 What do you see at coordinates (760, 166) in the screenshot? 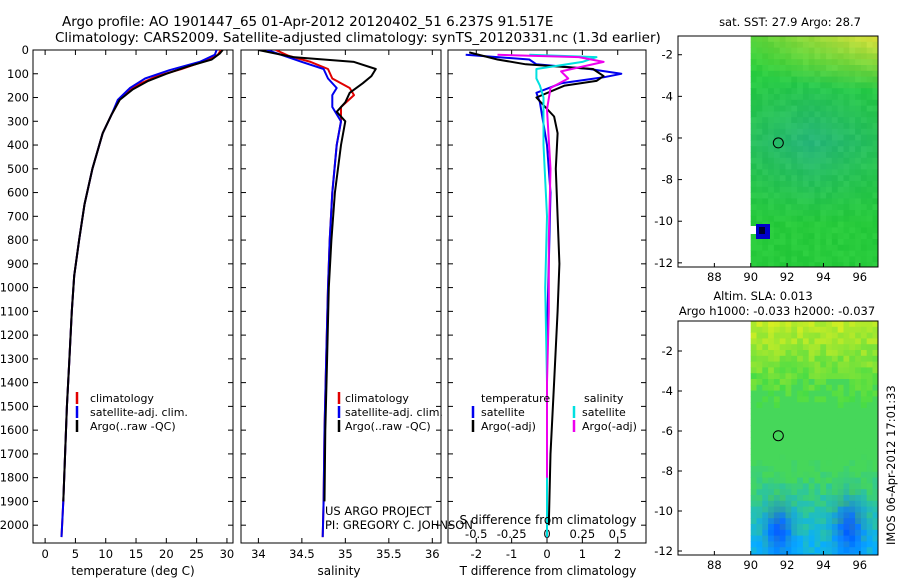
I see `sst-map-axes: 88 90 92 94 96-2-4-6-8-10-12` at bounding box center [760, 166].